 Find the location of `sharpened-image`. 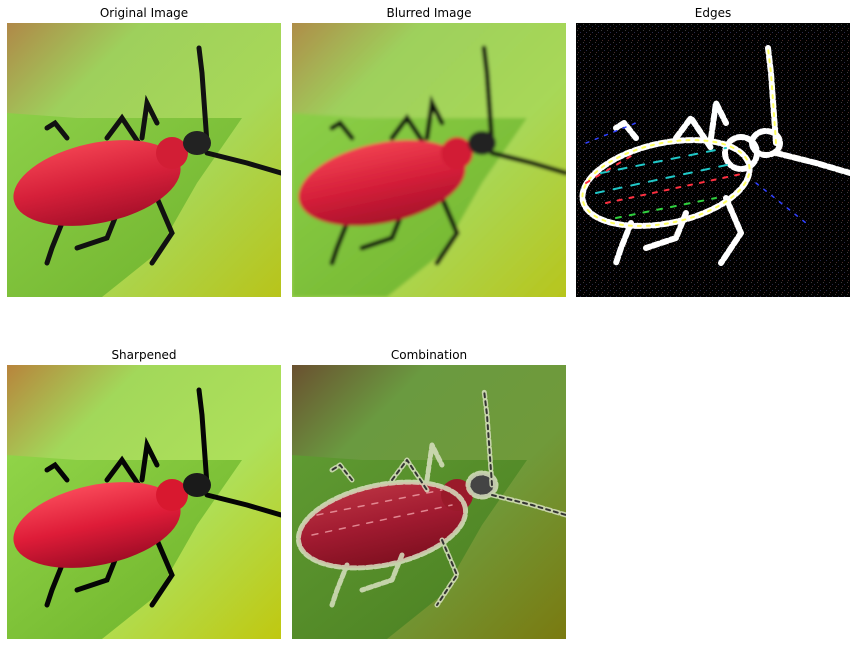

sharpened-image is located at coordinates (144, 502).